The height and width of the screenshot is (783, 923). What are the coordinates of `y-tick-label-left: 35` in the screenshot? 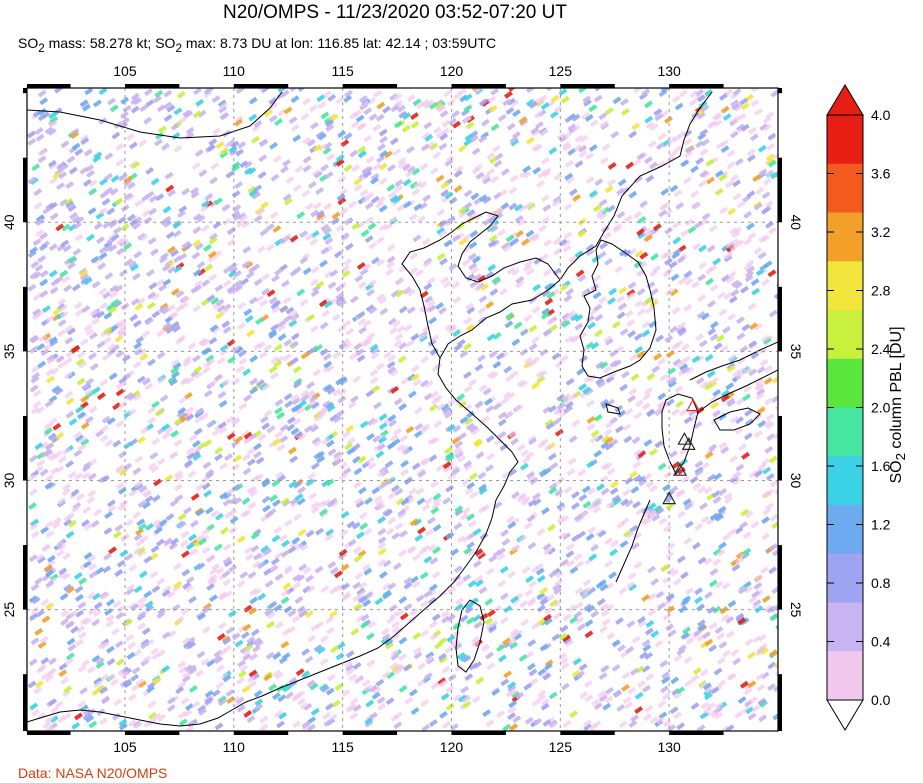 It's located at (9, 351).